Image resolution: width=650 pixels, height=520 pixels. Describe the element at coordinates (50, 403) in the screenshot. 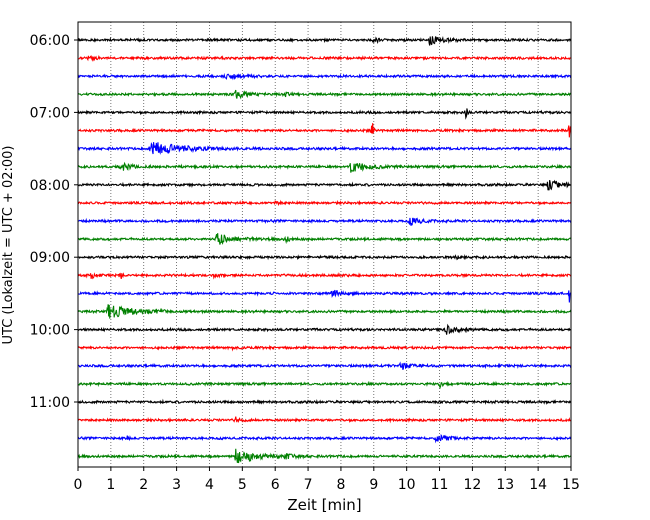

I see `y-tick-label-5: 11:00` at that location.